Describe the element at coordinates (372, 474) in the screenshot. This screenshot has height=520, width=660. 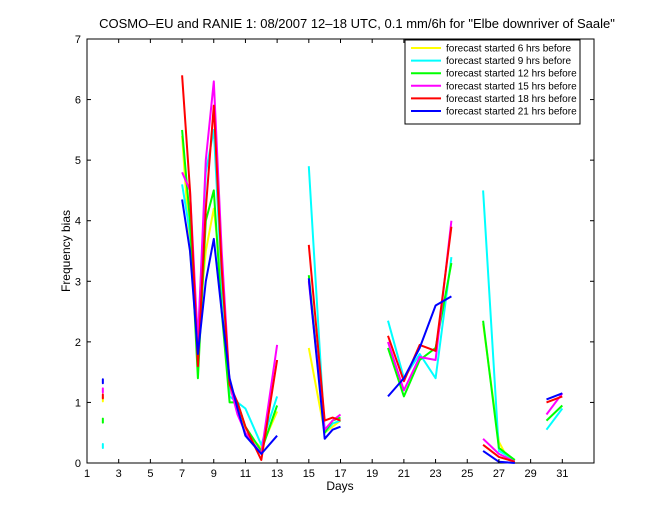
I see `x-tick-label: 19` at that location.